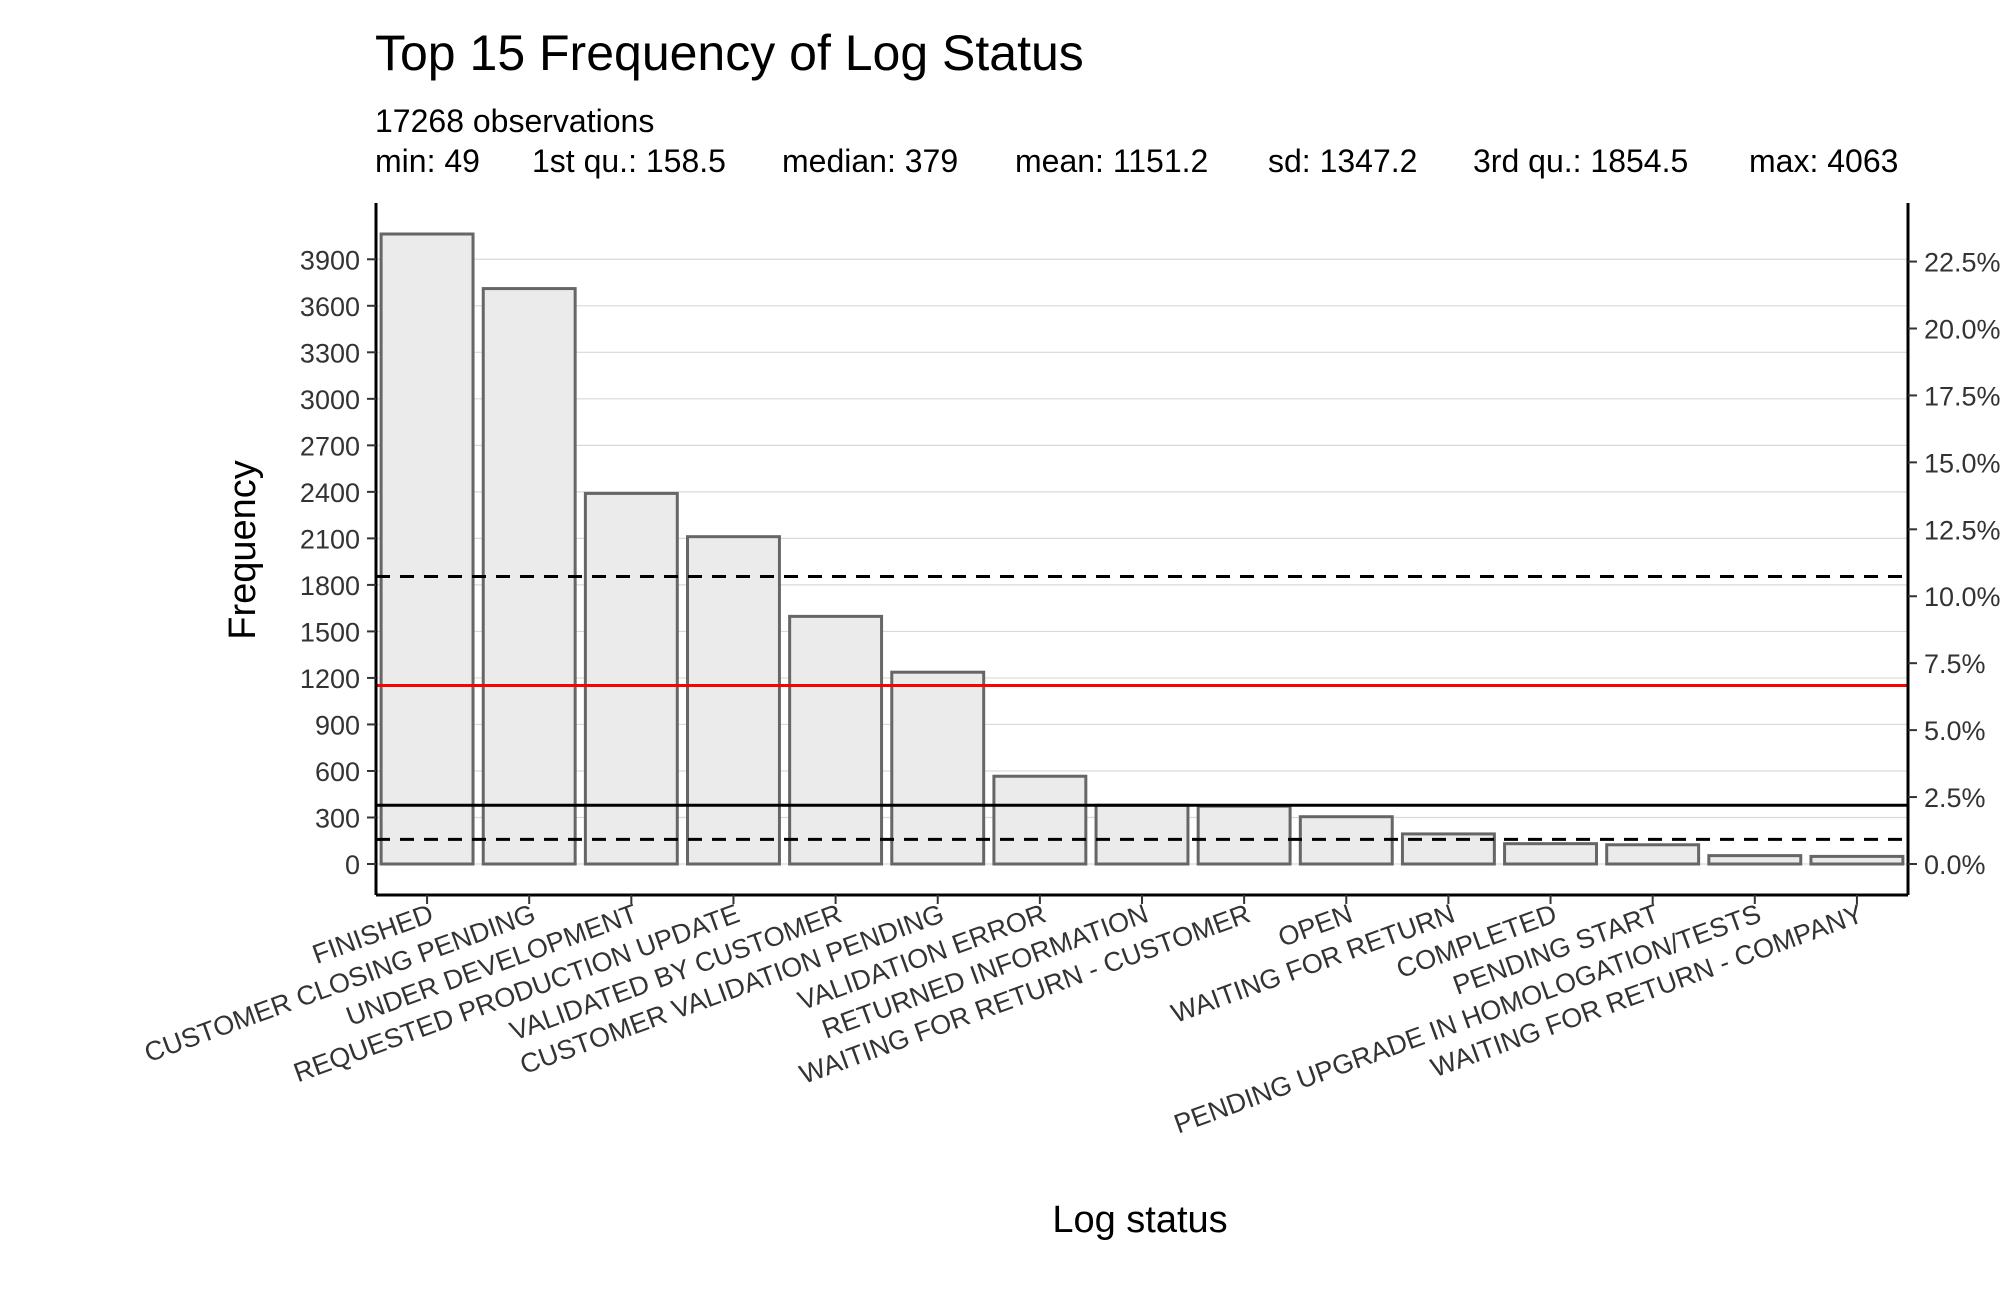 The width and height of the screenshot is (2016, 1296). Describe the element at coordinates (330, 632) in the screenshot. I see `y-tick-label: 1500` at that location.